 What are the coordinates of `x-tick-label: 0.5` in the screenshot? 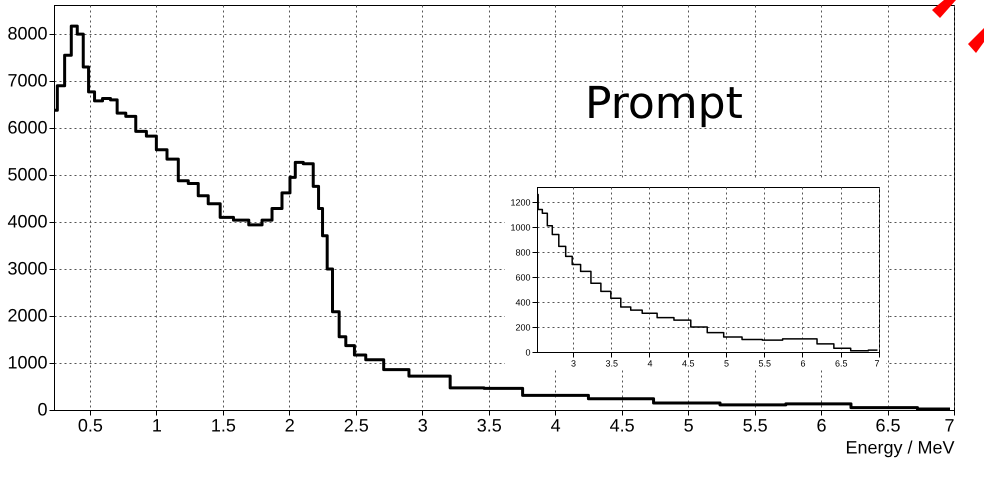 It's located at (90, 426).